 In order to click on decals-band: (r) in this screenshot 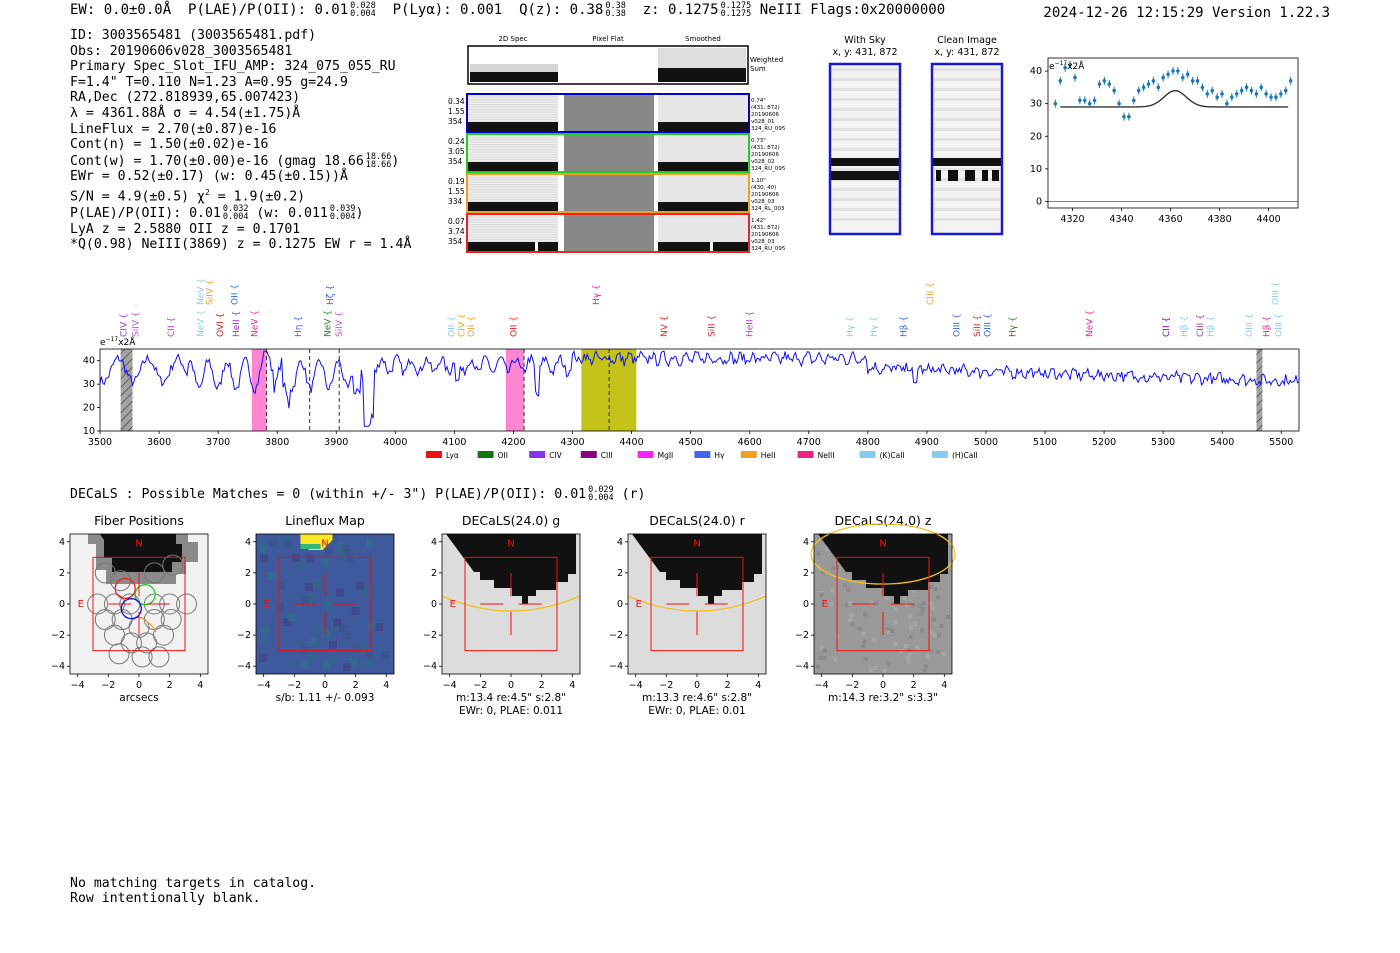, I will do `click(633, 494)`.